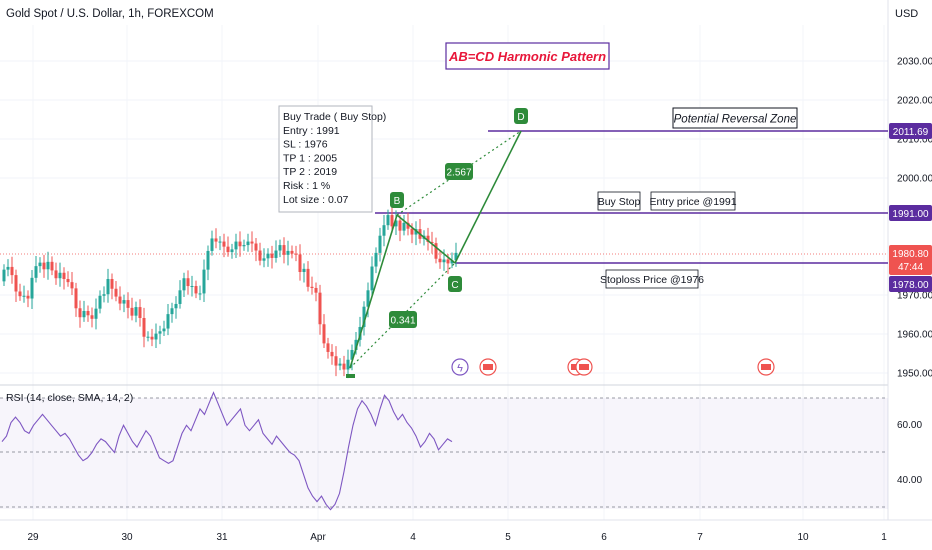  Describe the element at coordinates (619, 201) in the screenshot. I see `buy-stop-box` at that location.